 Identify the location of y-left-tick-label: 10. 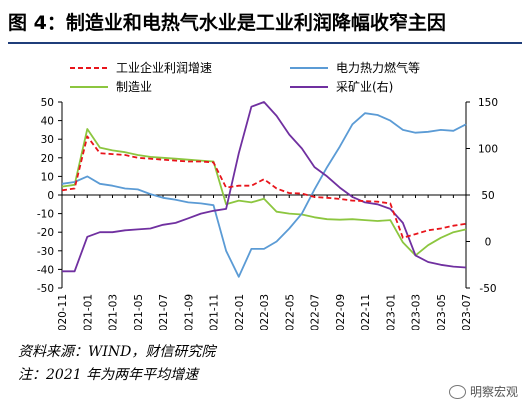
(47, 177).